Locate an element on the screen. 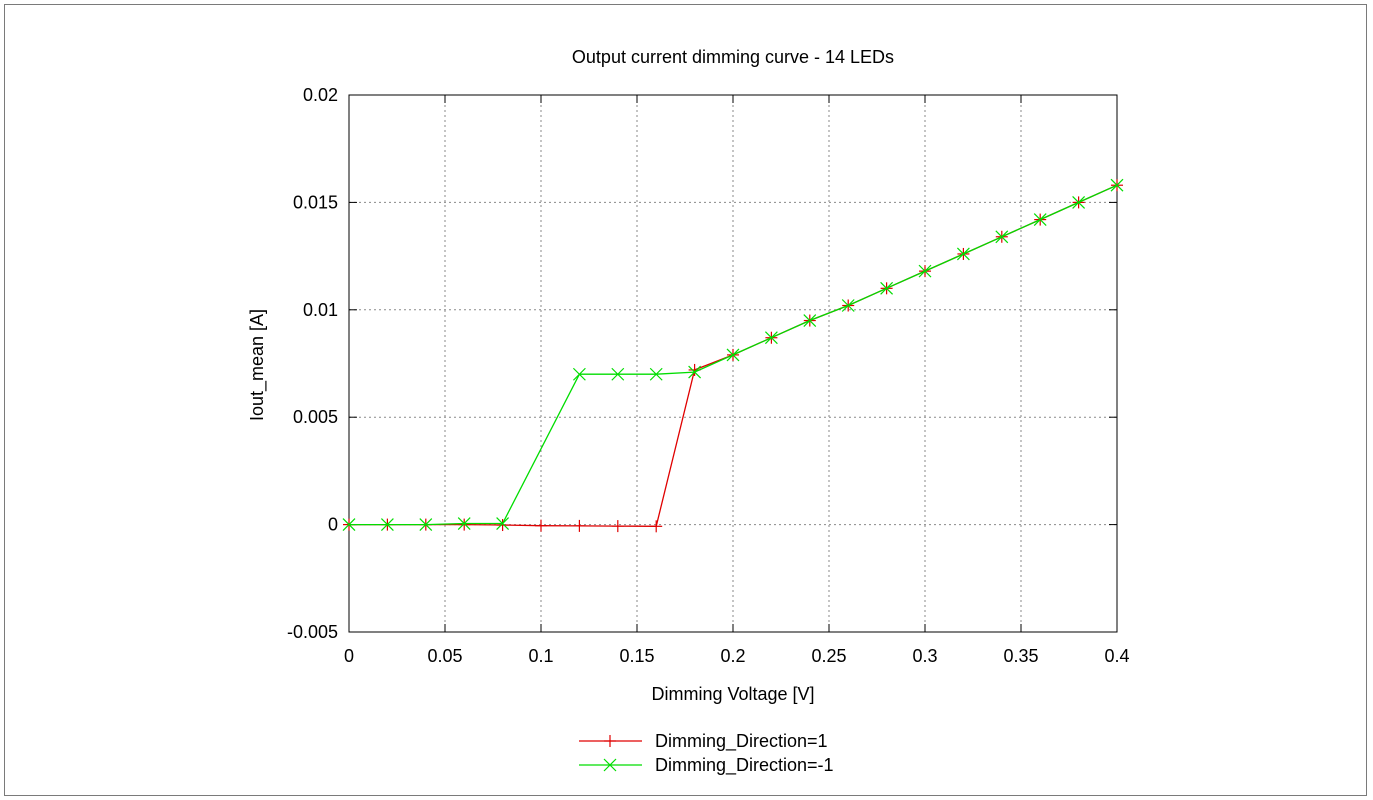 This screenshot has width=1373, height=800. y-tick-label: 0.02 is located at coordinates (320, 95).